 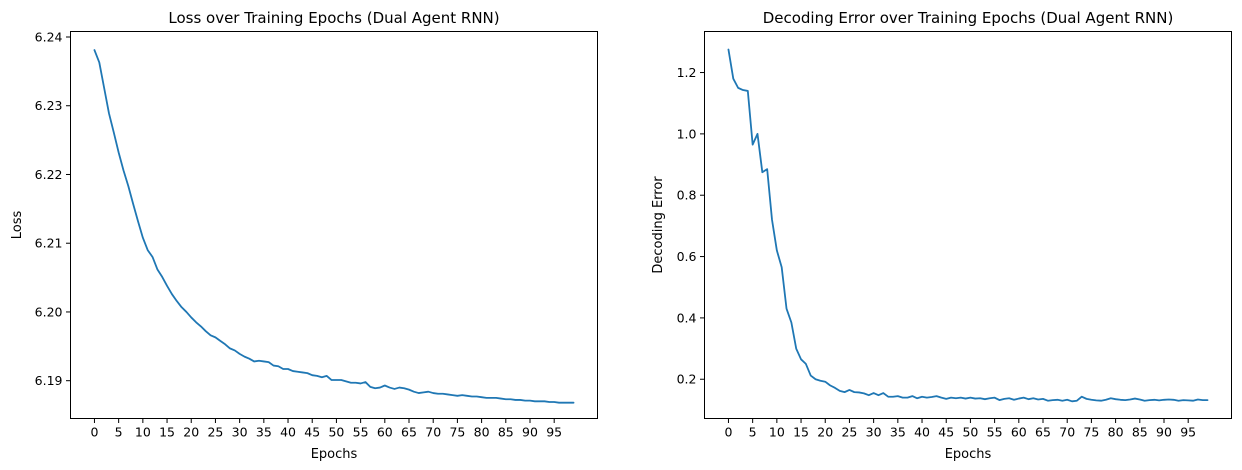 I want to click on decoding-error-chart-x-tick-label: 35, so click(x=898, y=432).